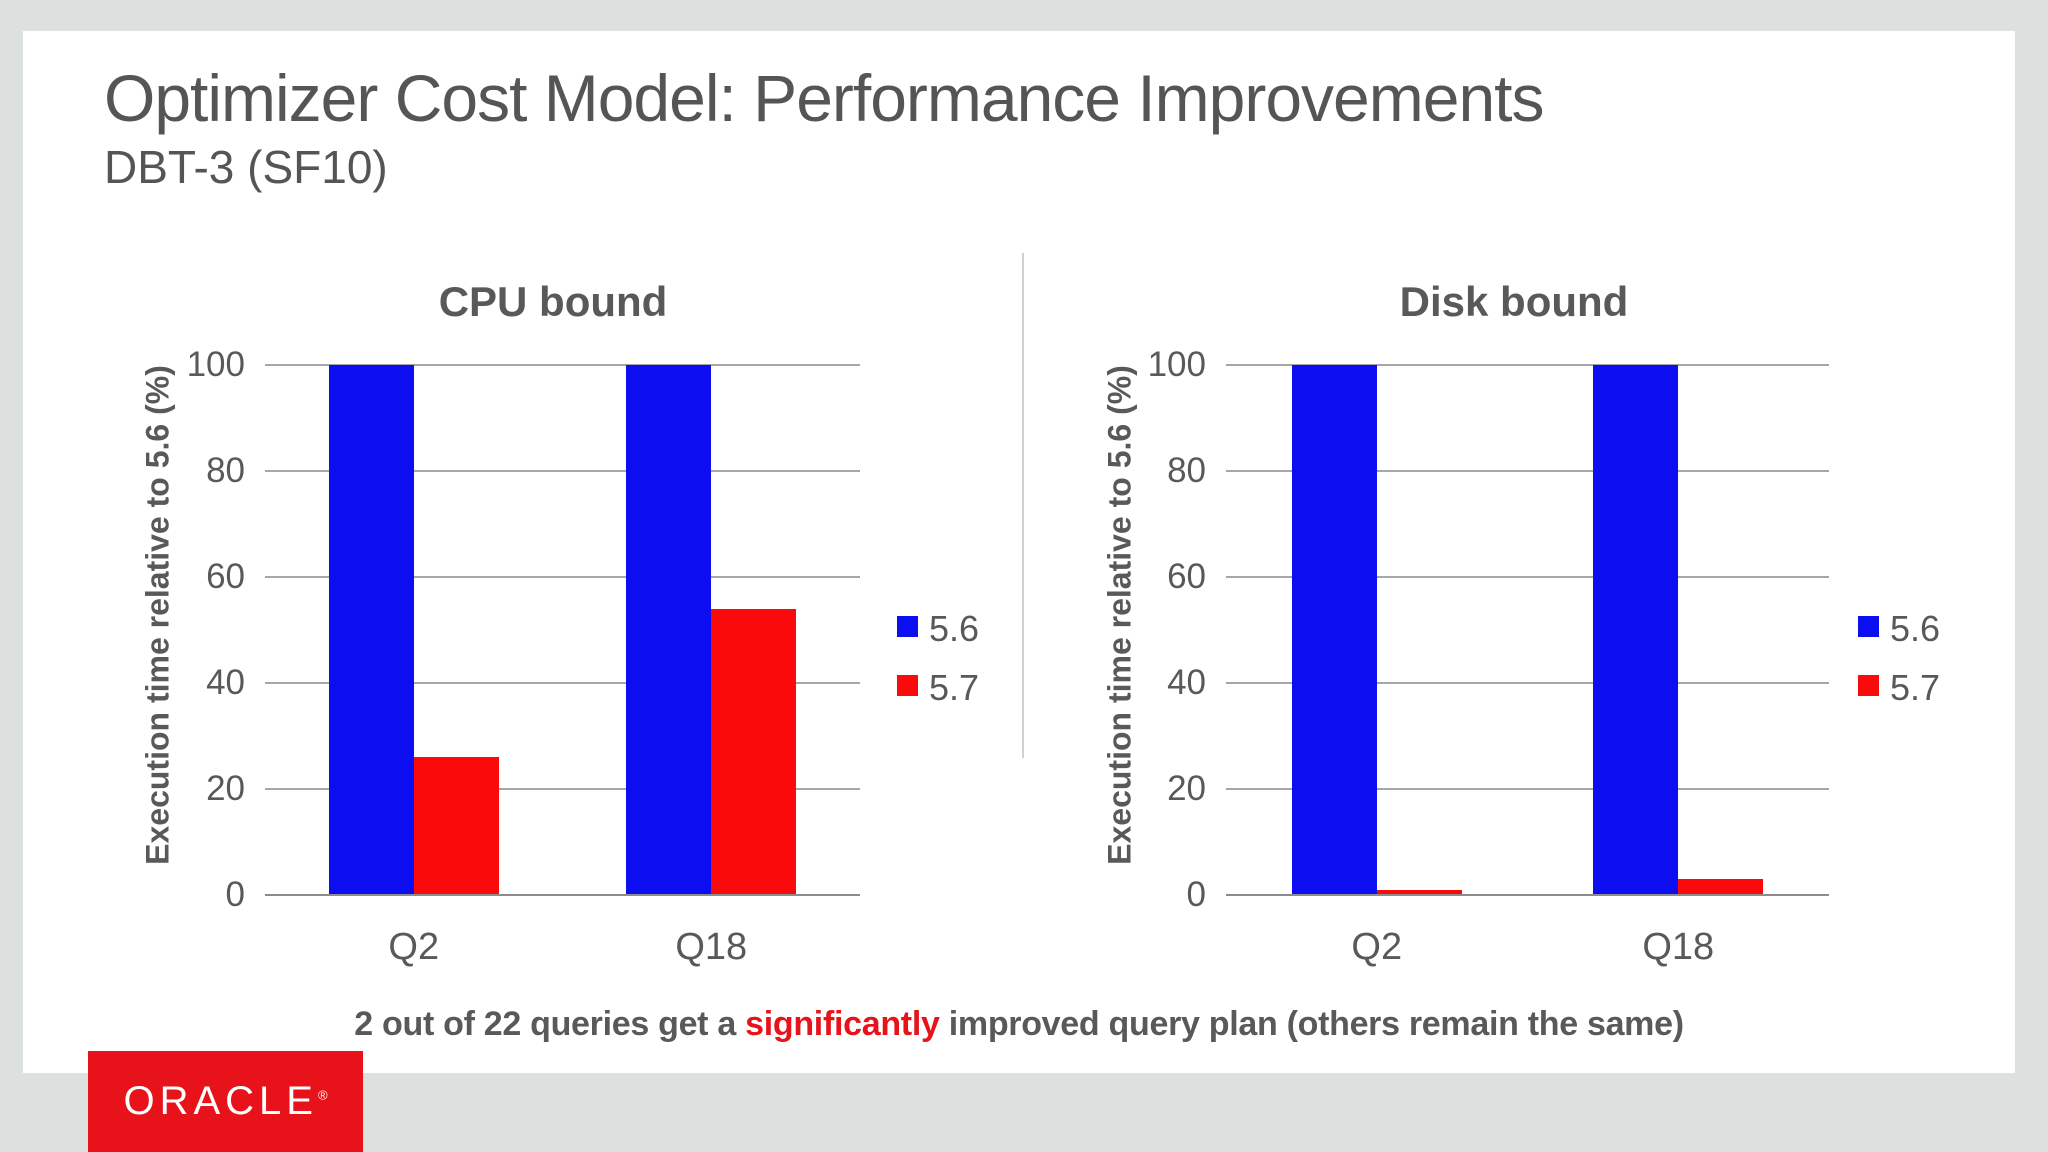 The height and width of the screenshot is (1152, 2048). I want to click on chart-divider-line, so click(1023, 505).